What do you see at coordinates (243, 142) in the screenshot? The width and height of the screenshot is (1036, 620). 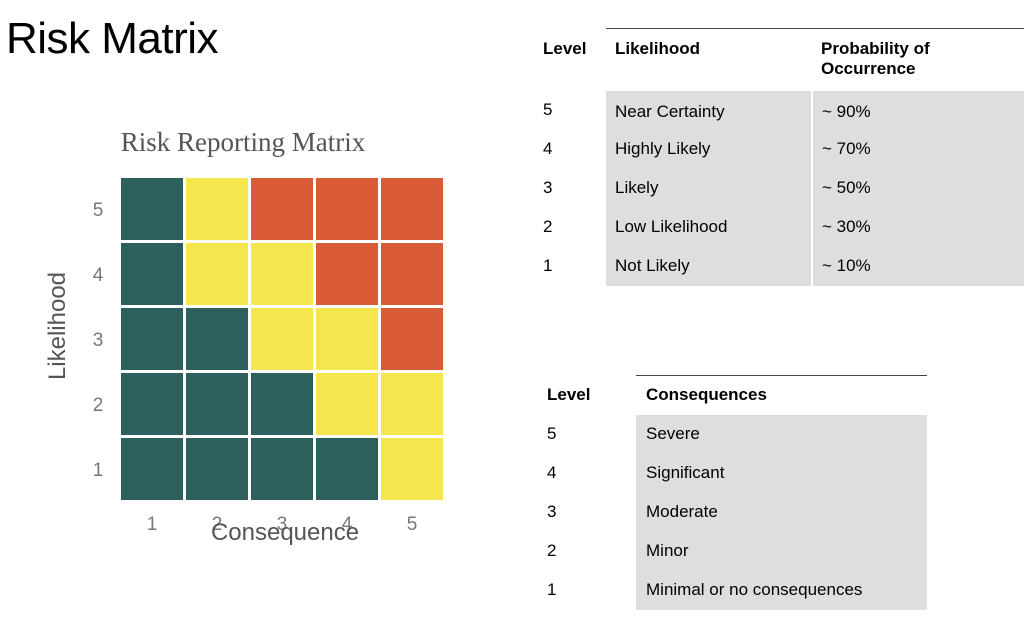 I see `chart-title: Risk Reporting Matrix` at bounding box center [243, 142].